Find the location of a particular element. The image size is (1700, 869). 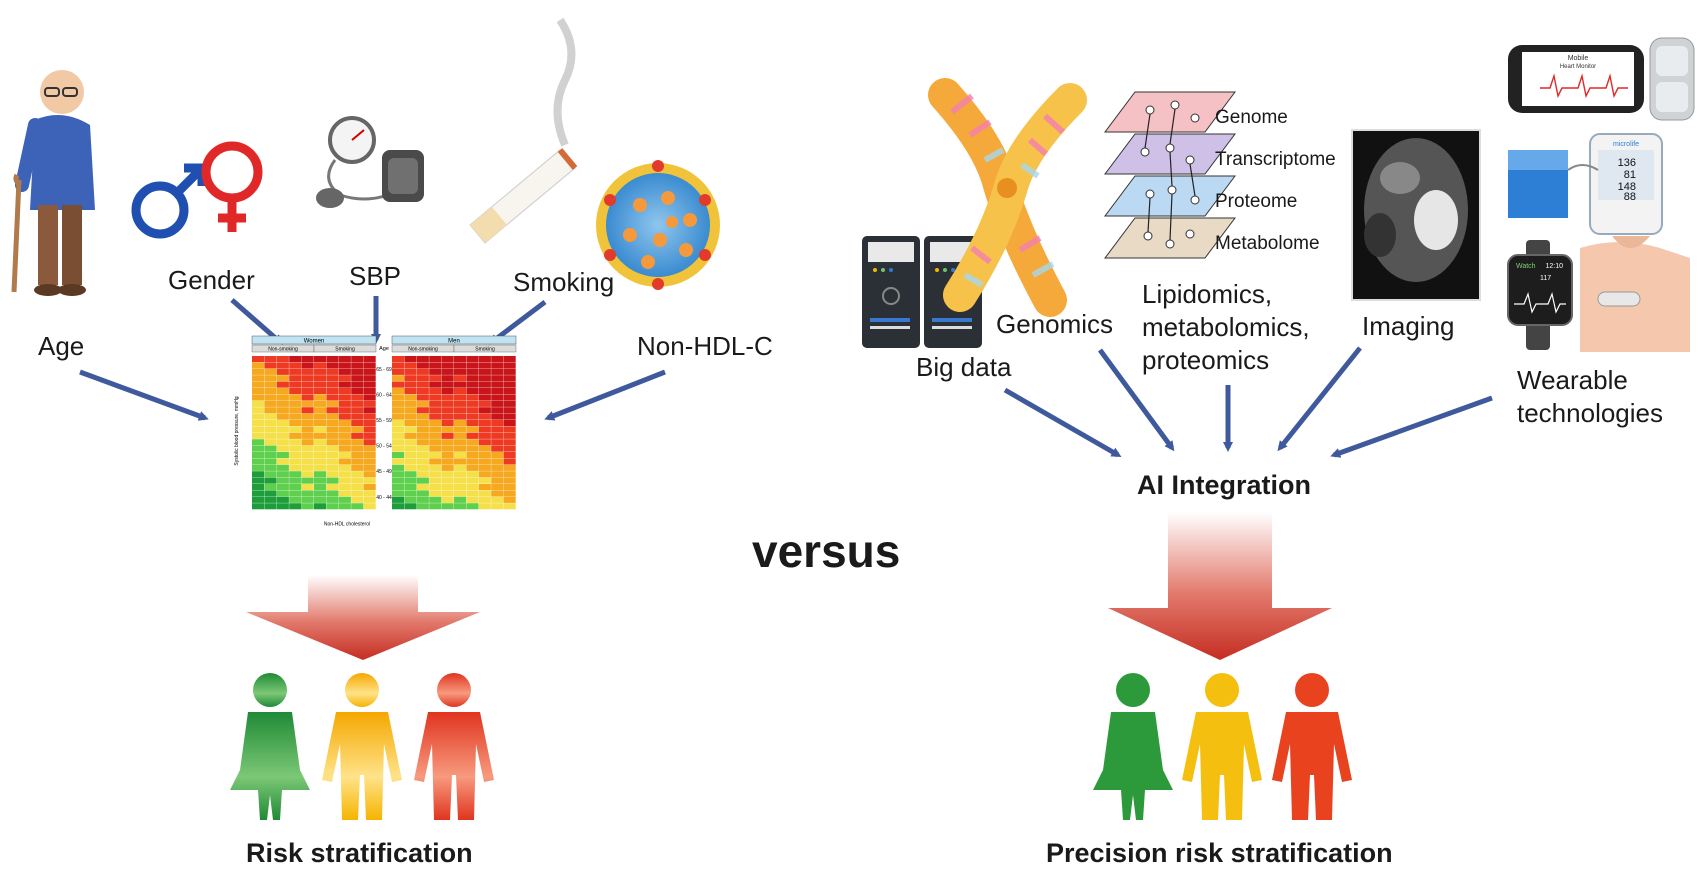

chart-x-axis-label: Non-HDL cholesterol is located at coordinates (347, 525).